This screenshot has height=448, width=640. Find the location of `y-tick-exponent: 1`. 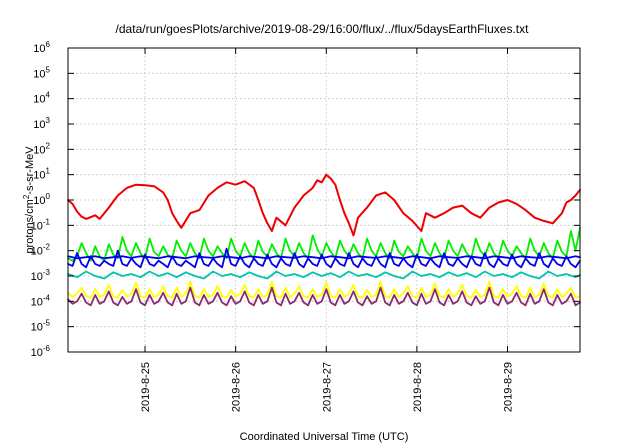

y-tick-exponent: 1 is located at coordinates (48, 171).